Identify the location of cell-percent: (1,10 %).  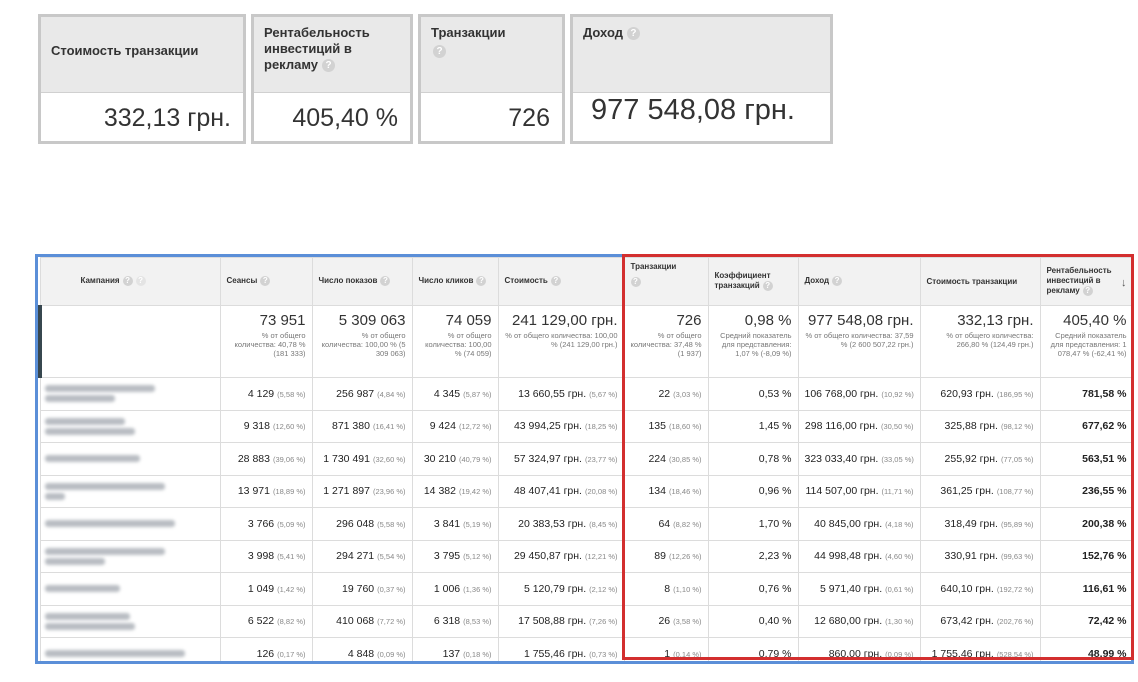
(687, 589).